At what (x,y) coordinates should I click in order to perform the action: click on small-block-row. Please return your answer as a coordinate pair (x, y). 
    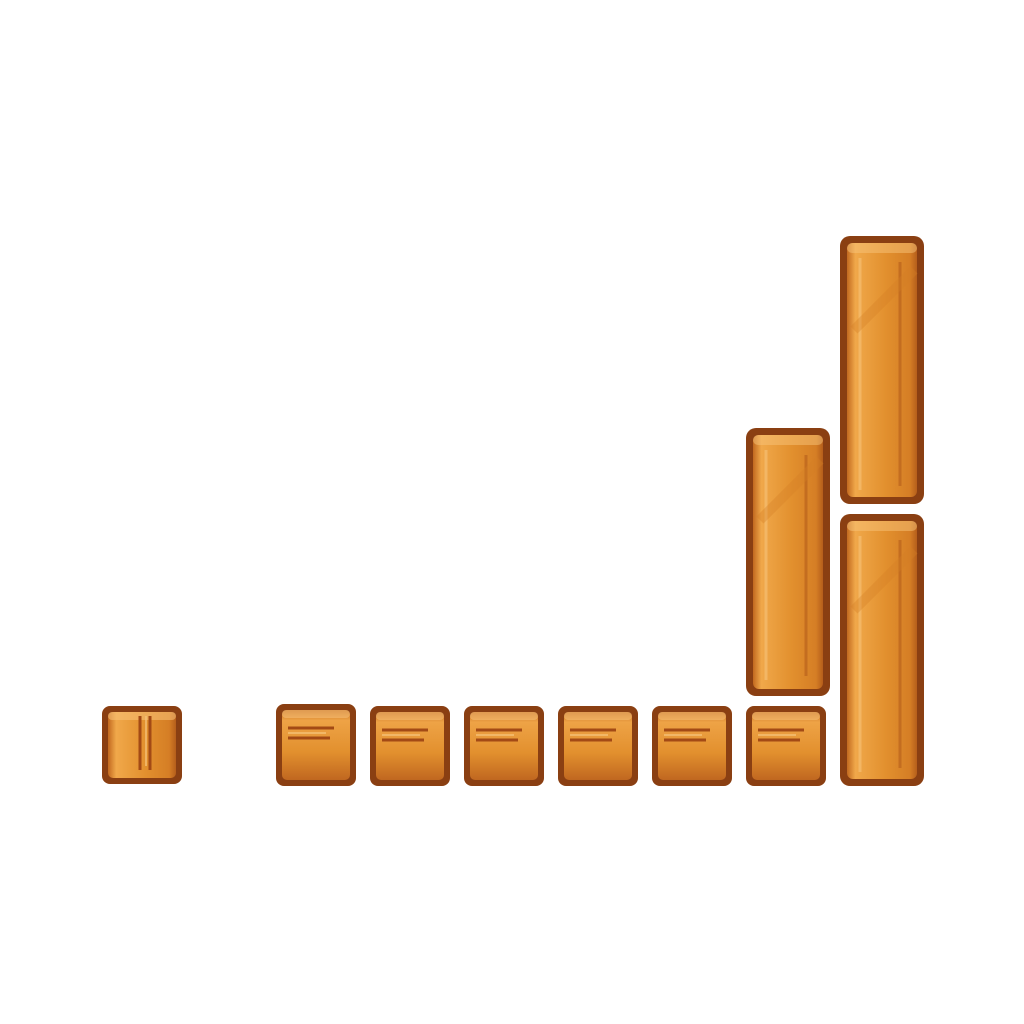
    Looking at the image, I should click on (551, 745).